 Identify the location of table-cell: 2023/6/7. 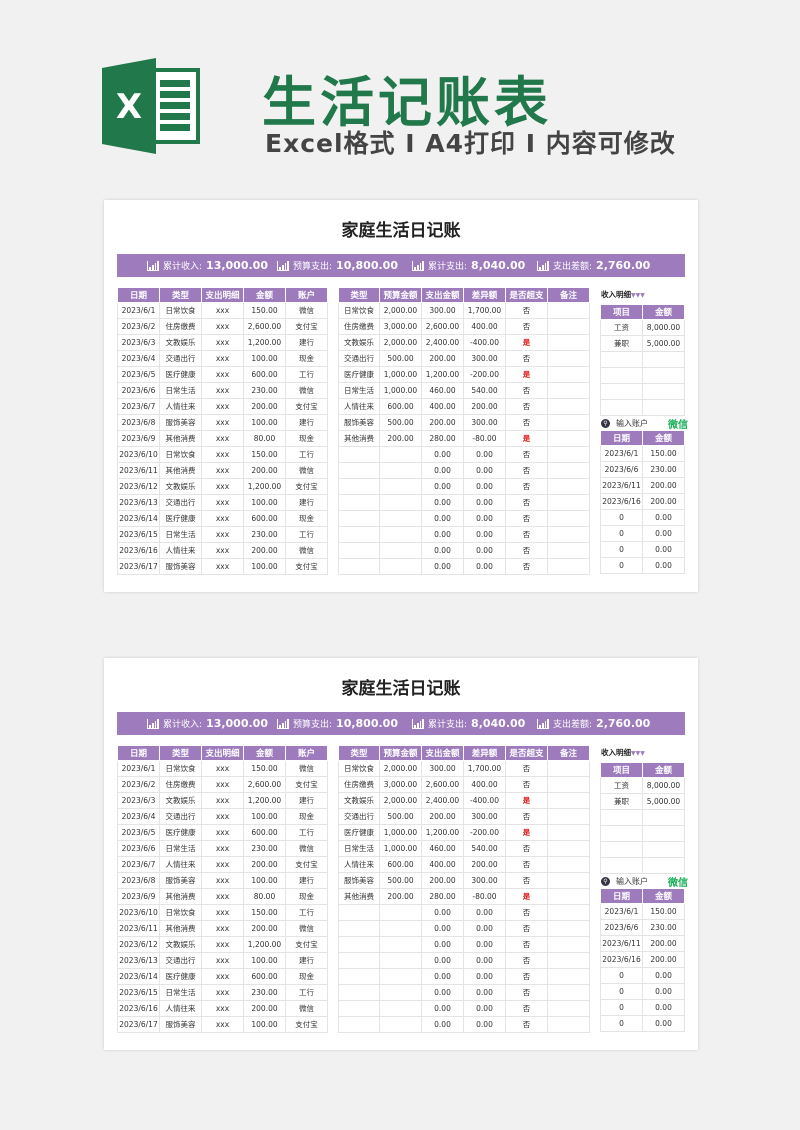
(138, 406).